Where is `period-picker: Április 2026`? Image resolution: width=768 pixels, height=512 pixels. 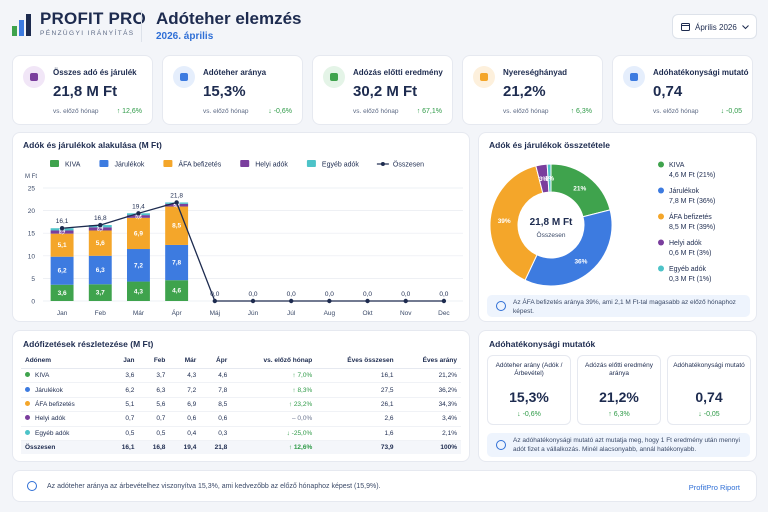
period-picker: Április 2026 is located at coordinates (714, 26).